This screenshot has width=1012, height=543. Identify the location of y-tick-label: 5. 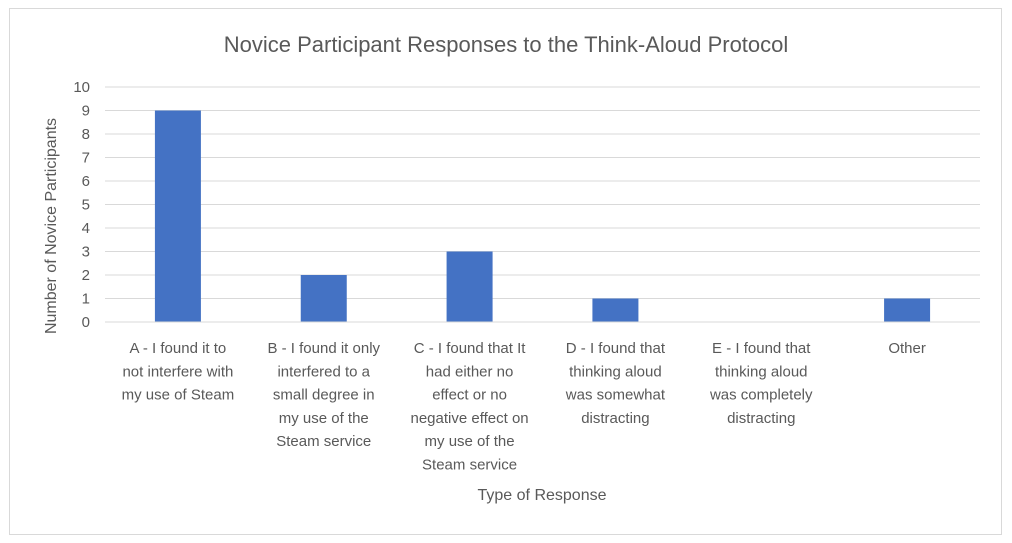
(86, 205).